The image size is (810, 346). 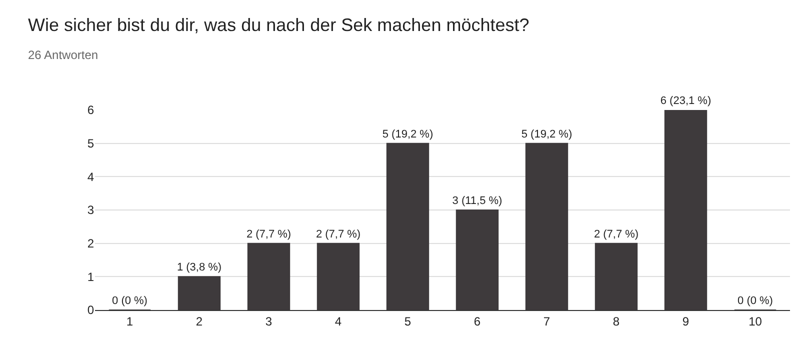 I want to click on data-label: 3 (11,5 %), so click(x=477, y=201).